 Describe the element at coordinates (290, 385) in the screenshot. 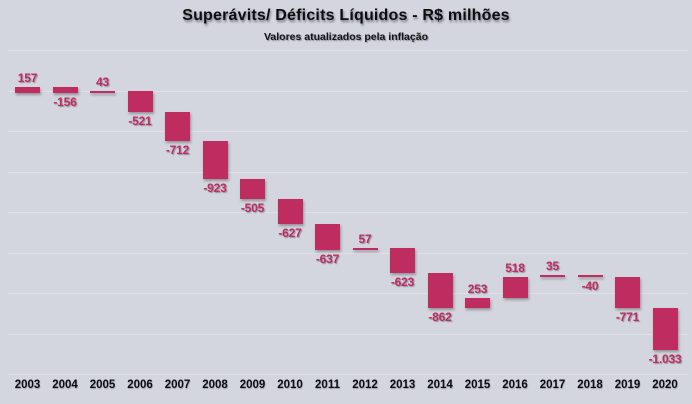

I see `year-label-2010: 2010` at that location.